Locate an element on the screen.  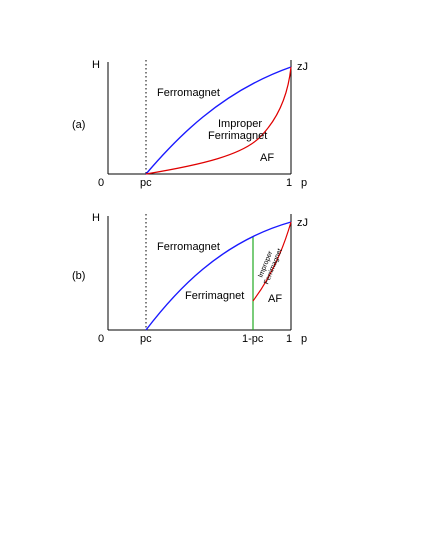
panel-b-af-boundary is located at coordinates (272, 261).